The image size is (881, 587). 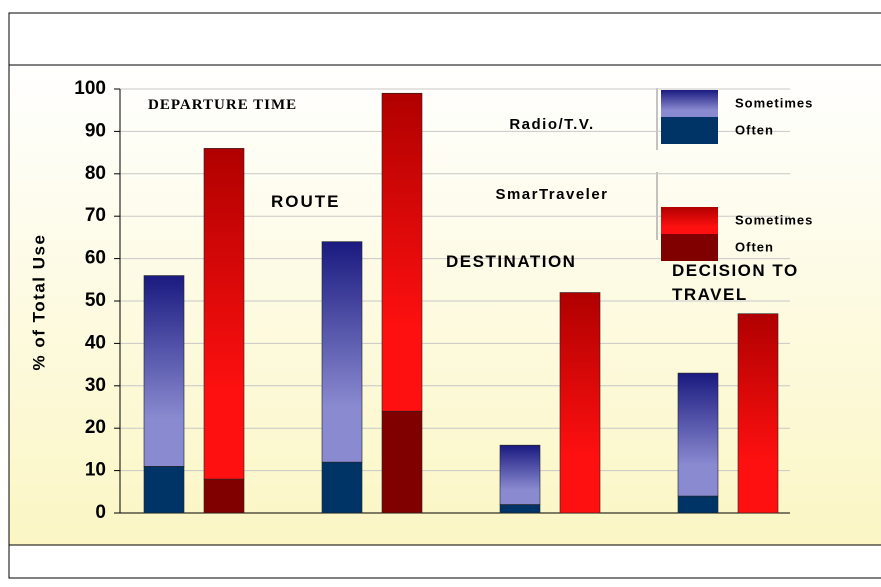 What do you see at coordinates (95, 258) in the screenshot?
I see `y-tick-label: 60` at bounding box center [95, 258].